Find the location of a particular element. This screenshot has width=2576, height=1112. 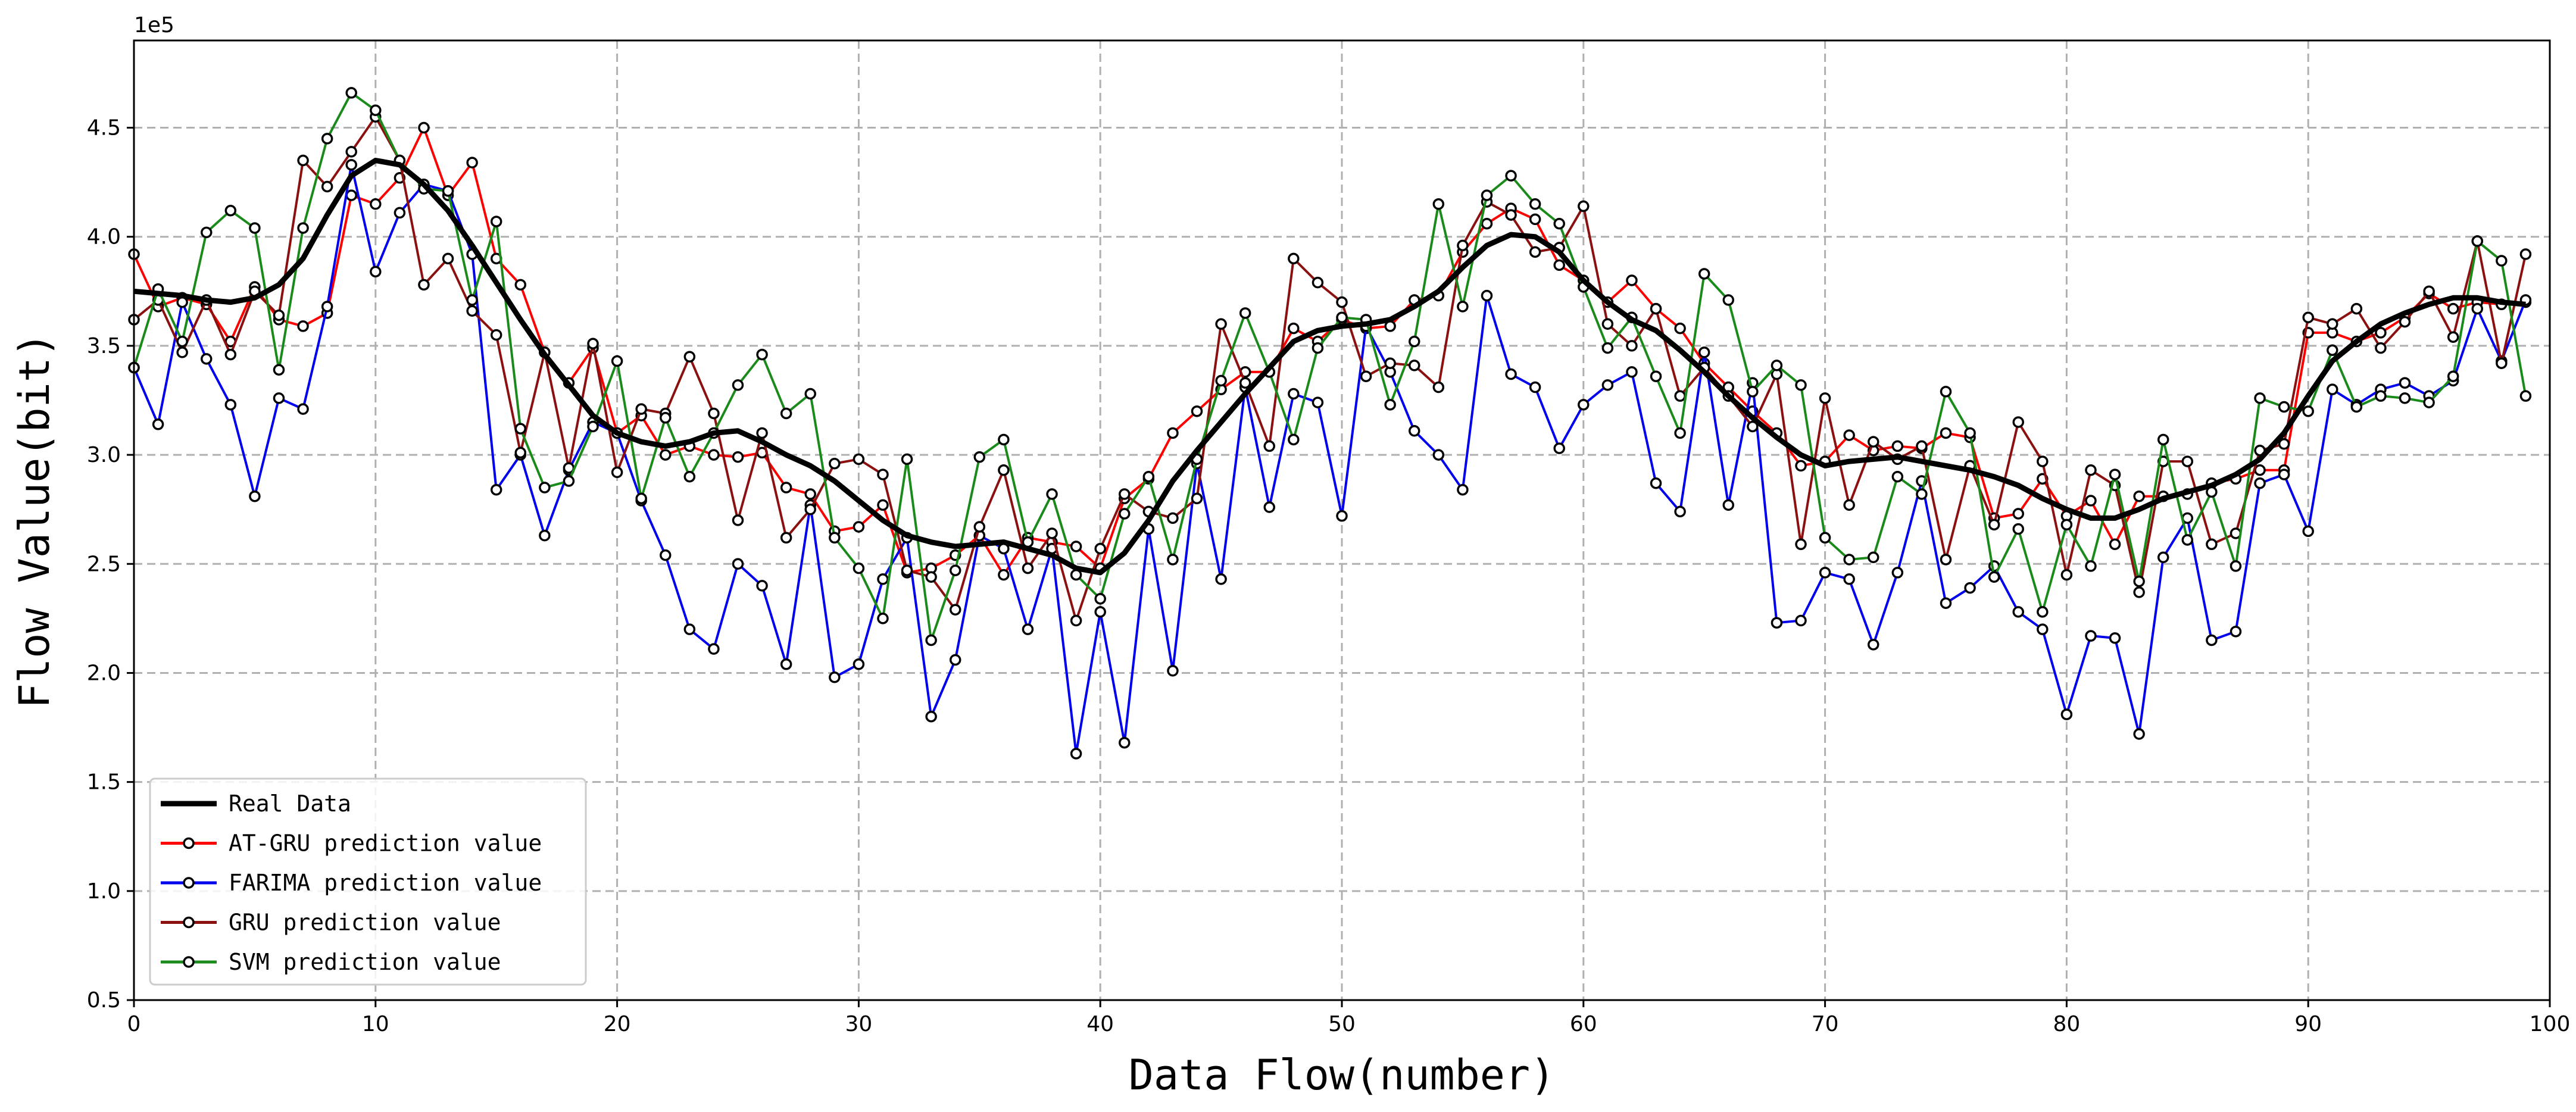

legend-item: FARIMA prediction value is located at coordinates (351, 883).